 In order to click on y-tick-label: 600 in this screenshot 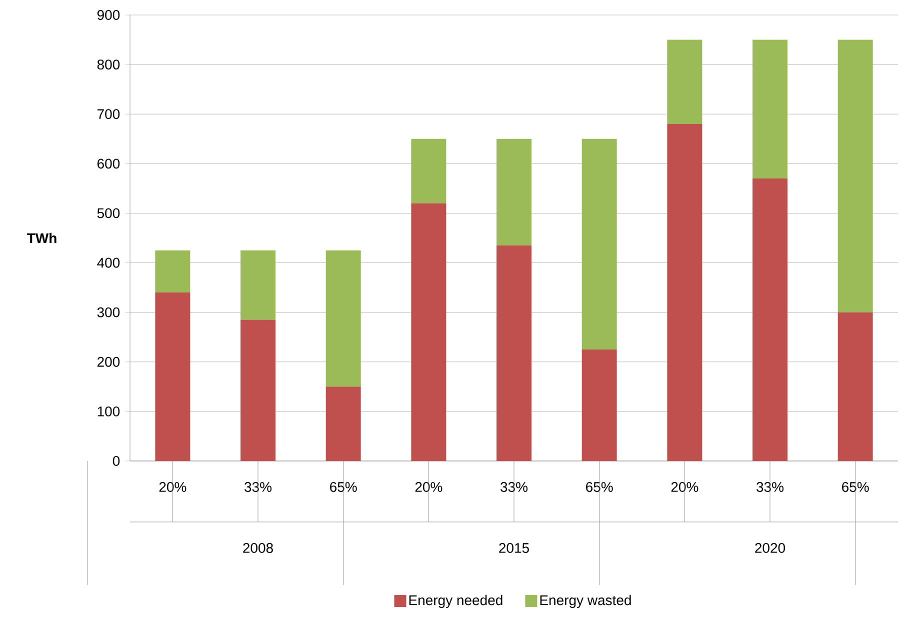, I will do `click(109, 163)`.